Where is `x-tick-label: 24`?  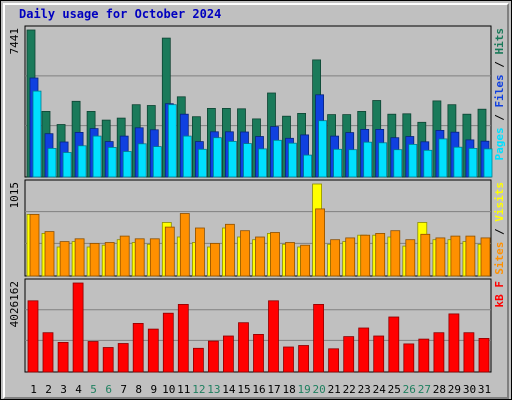 x-tick-label: 24 is located at coordinates (380, 389).